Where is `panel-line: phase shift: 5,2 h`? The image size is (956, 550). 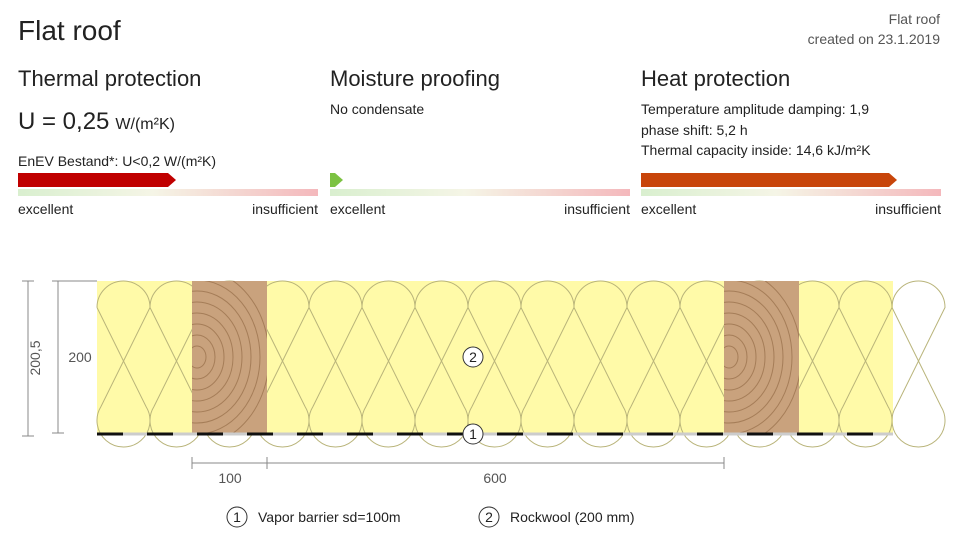
panel-line: phase shift: 5,2 h is located at coordinates (694, 130).